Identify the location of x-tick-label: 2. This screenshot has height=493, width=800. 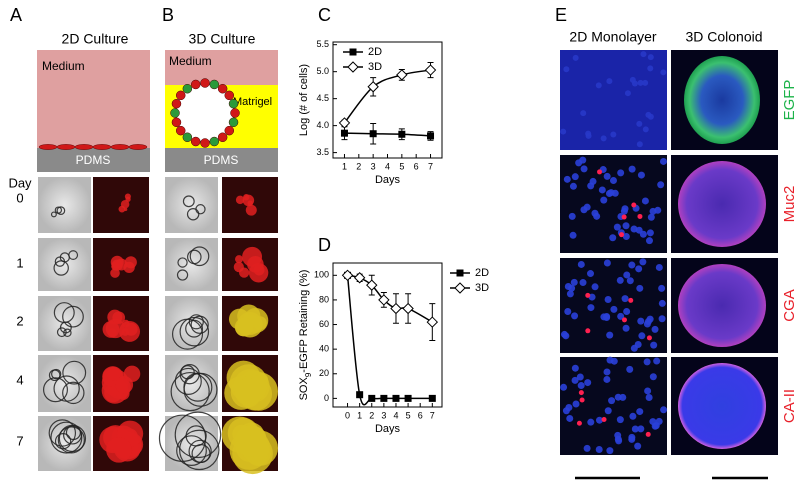
(371, 415).